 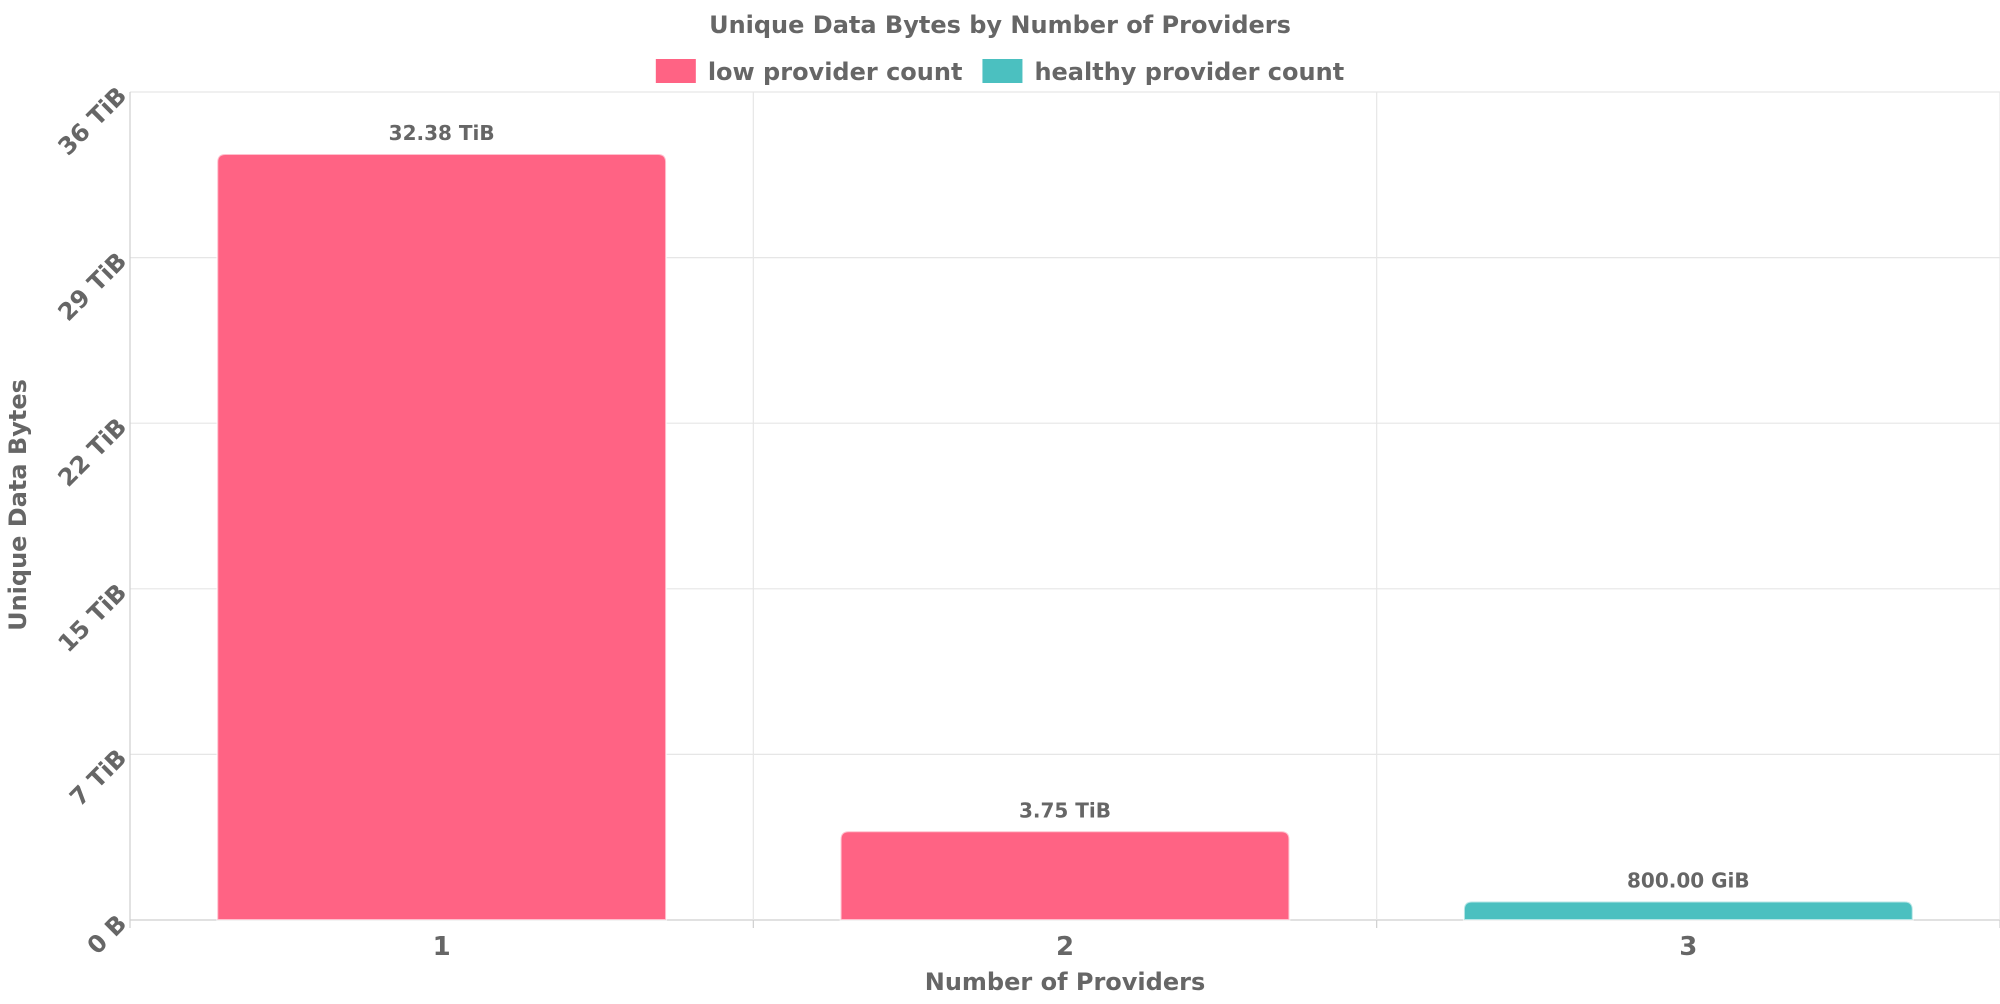 I want to click on y-tick-label: 7 TiB, so click(x=98, y=778).